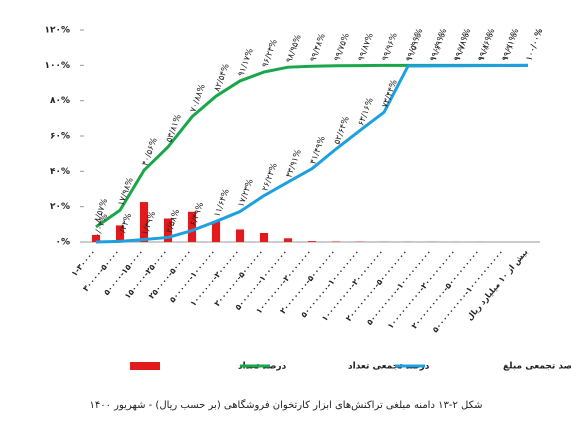  Describe the element at coordinates (125, 191) in the screenshot. I see `data-label: ۱۷/۹۸%` at that location.